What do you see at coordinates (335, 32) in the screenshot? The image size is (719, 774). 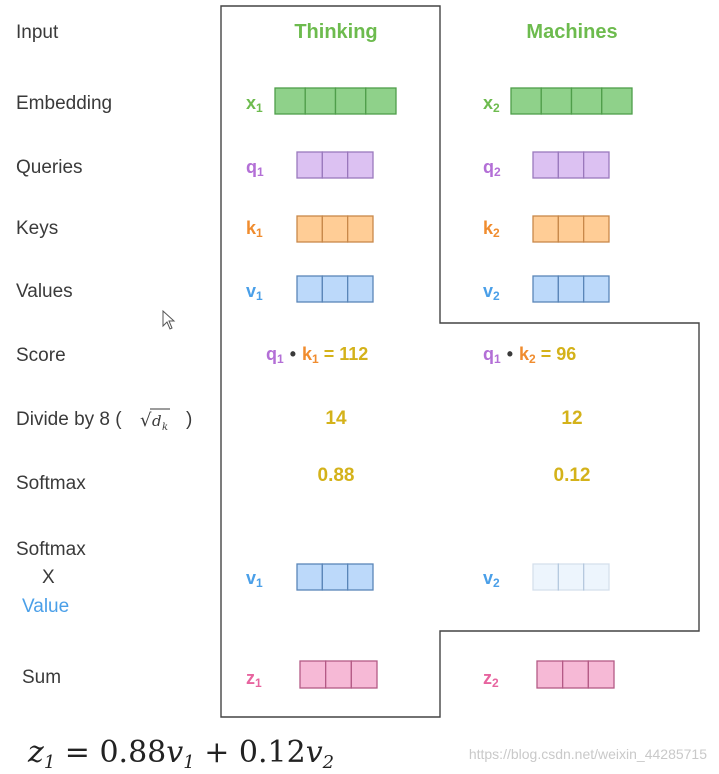 I see `column-word-thinking: Thinking` at bounding box center [335, 32].